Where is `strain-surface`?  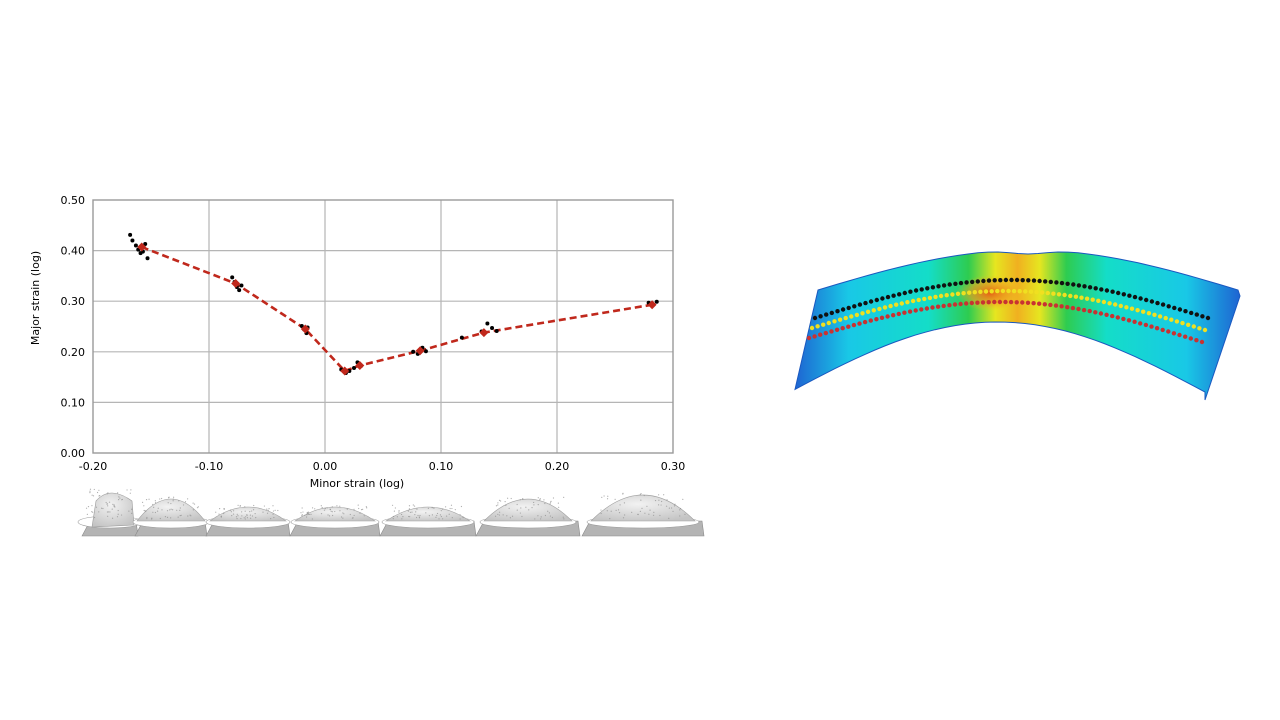
strain-surface is located at coordinates (1017, 326).